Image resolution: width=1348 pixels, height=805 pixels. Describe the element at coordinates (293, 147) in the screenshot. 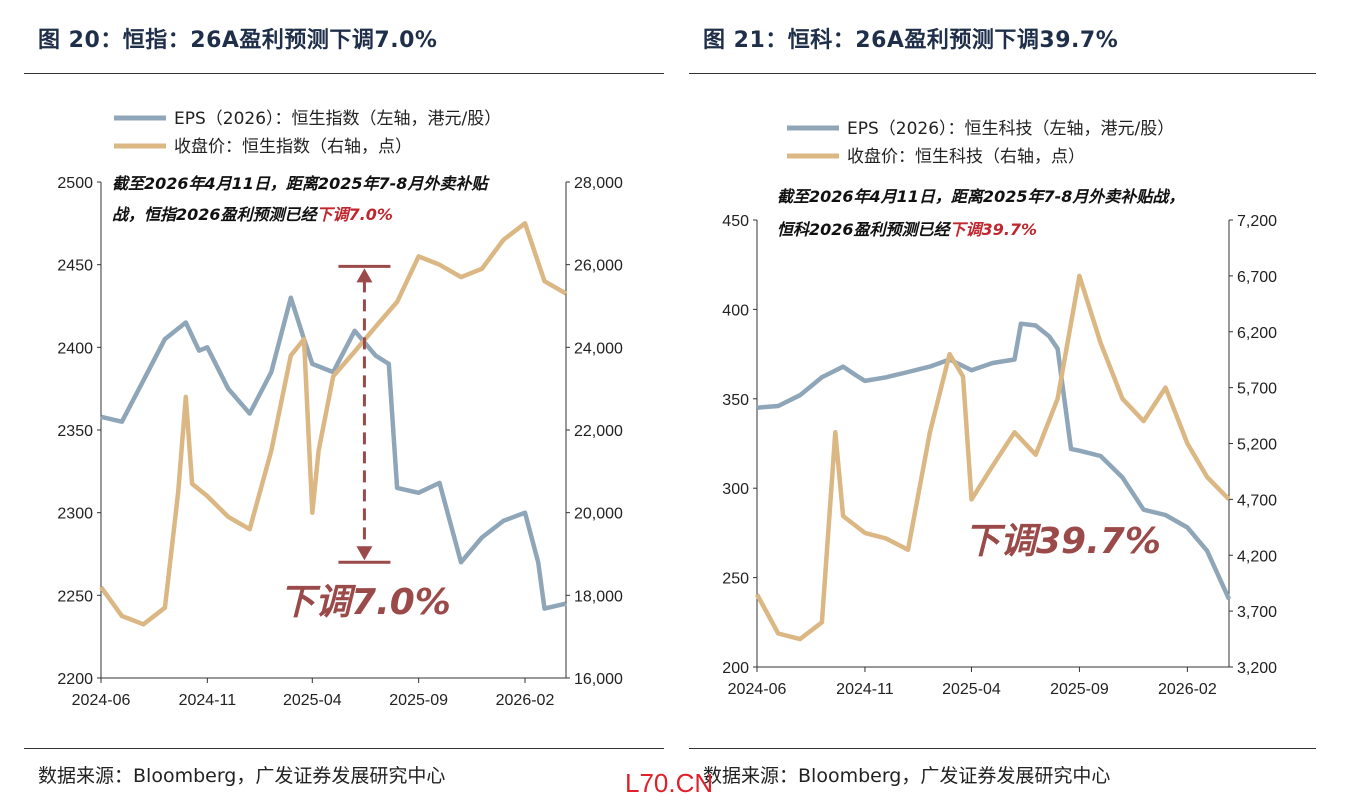

I see `legend-entry: 收盘价：恒生指数（右轴，点）` at that location.